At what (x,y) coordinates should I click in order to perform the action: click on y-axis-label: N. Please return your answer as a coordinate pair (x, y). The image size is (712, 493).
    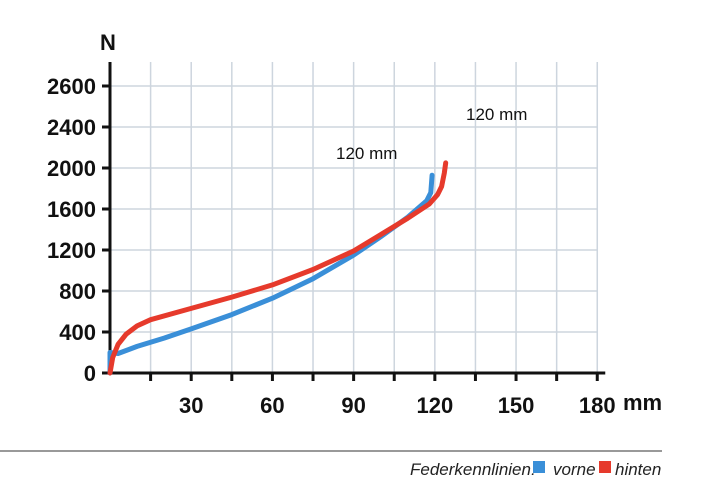
    Looking at the image, I should click on (108, 42).